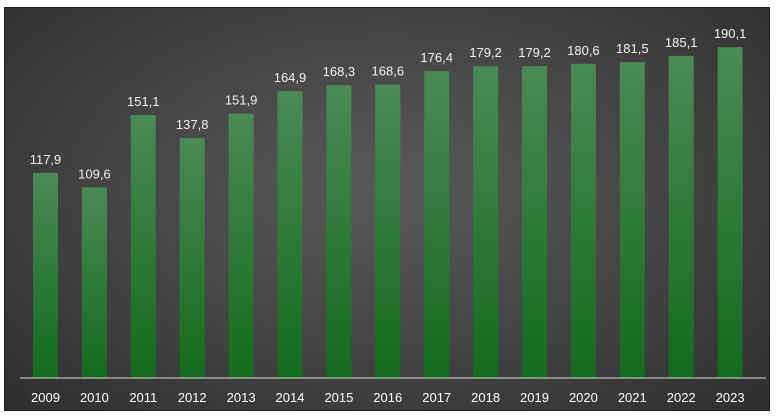 The image size is (776, 419). What do you see at coordinates (143, 101) in the screenshot?
I see `data-label-2011: 151,1` at bounding box center [143, 101].